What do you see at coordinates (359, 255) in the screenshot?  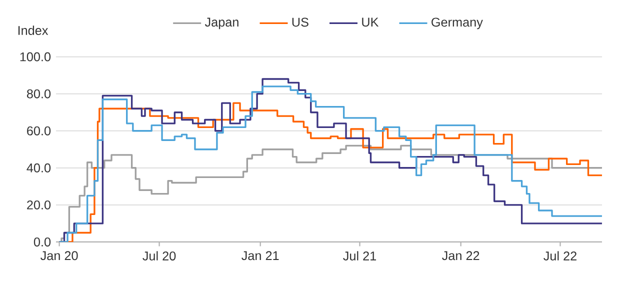 I see `x-tick-label: Jul 21` at bounding box center [359, 255].